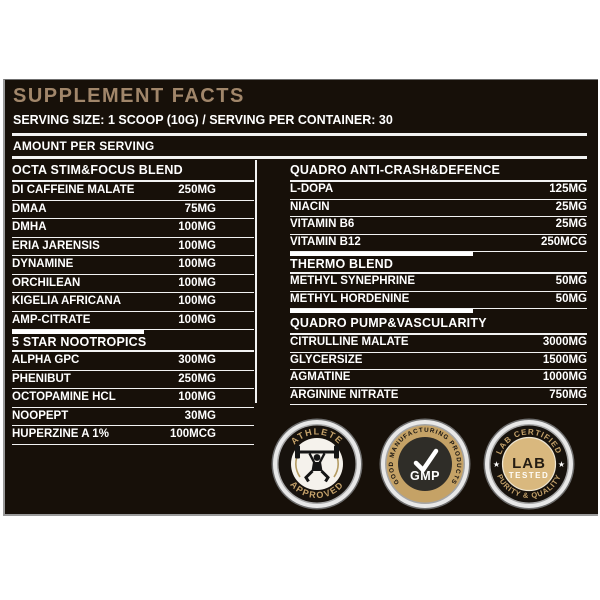 This screenshot has width=600, height=600. I want to click on ingredient-amount: 750MG, so click(568, 394).